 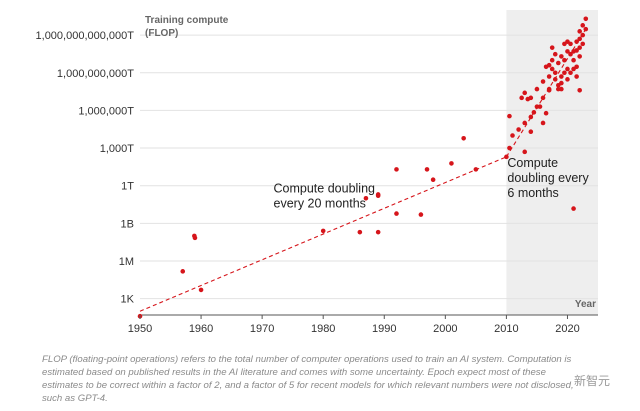 I want to click on y-tick-label: 1,000,000T, so click(x=106, y=111).